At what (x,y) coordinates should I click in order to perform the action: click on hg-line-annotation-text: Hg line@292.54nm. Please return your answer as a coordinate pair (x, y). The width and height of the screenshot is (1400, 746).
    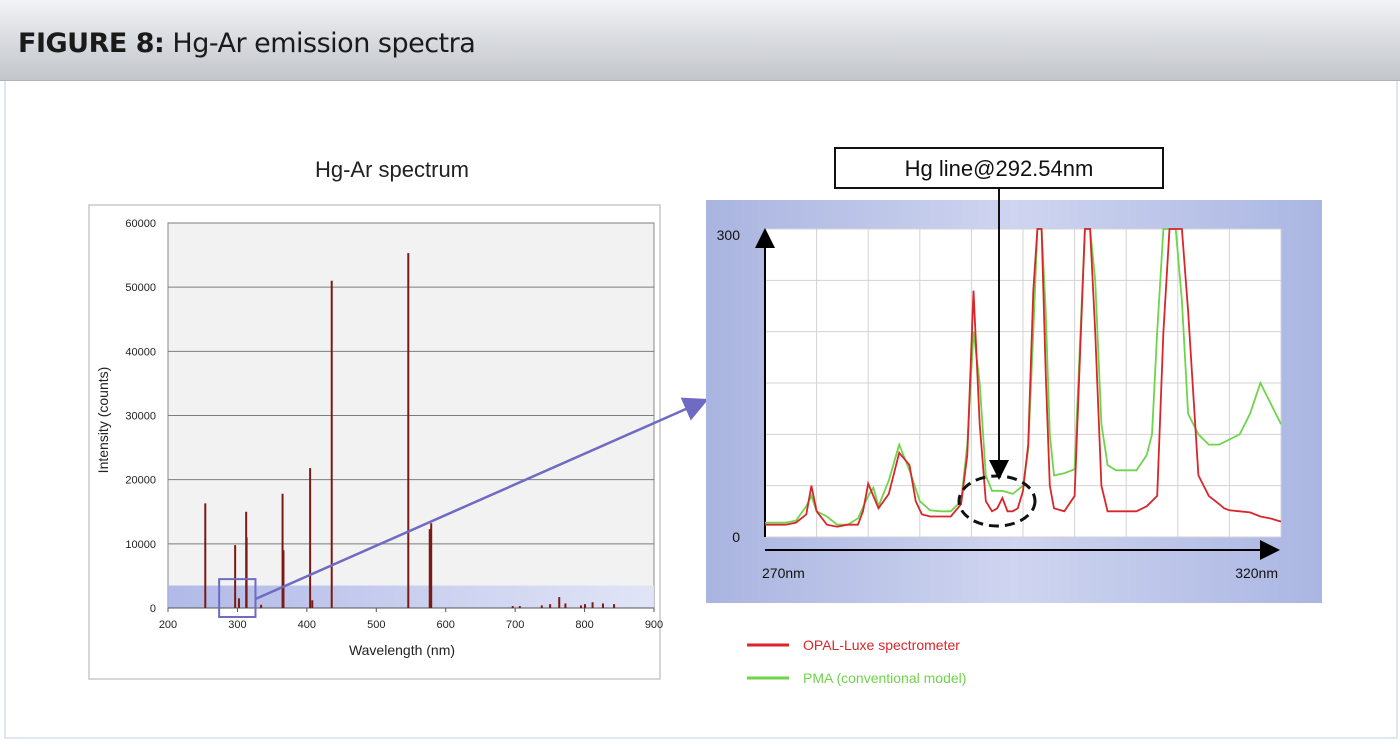
    Looking at the image, I should click on (999, 168).